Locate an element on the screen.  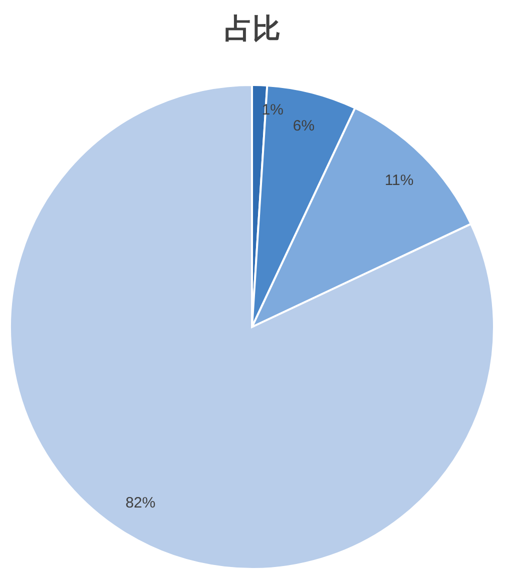
data-label: 6% is located at coordinates (303, 125).